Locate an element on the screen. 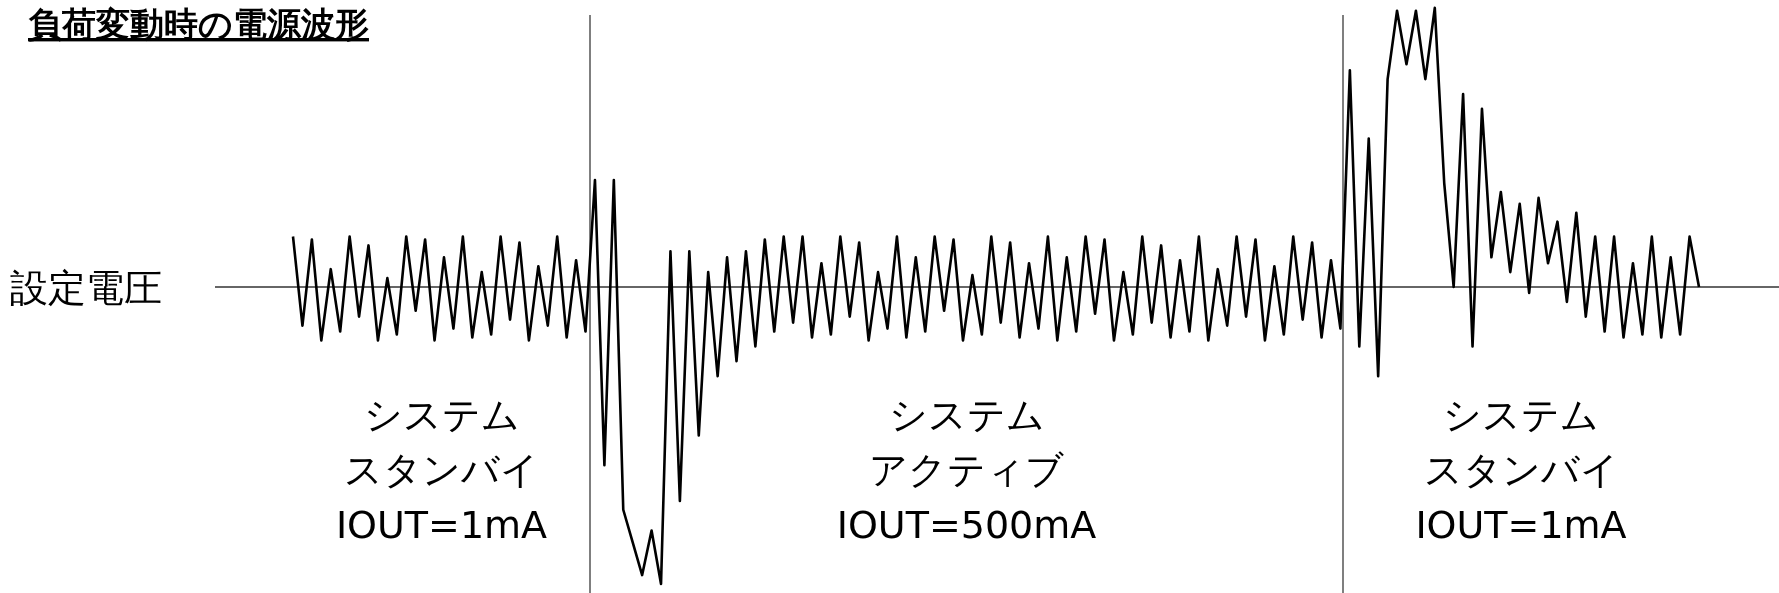  annotation: アクティブ is located at coordinates (966, 470).